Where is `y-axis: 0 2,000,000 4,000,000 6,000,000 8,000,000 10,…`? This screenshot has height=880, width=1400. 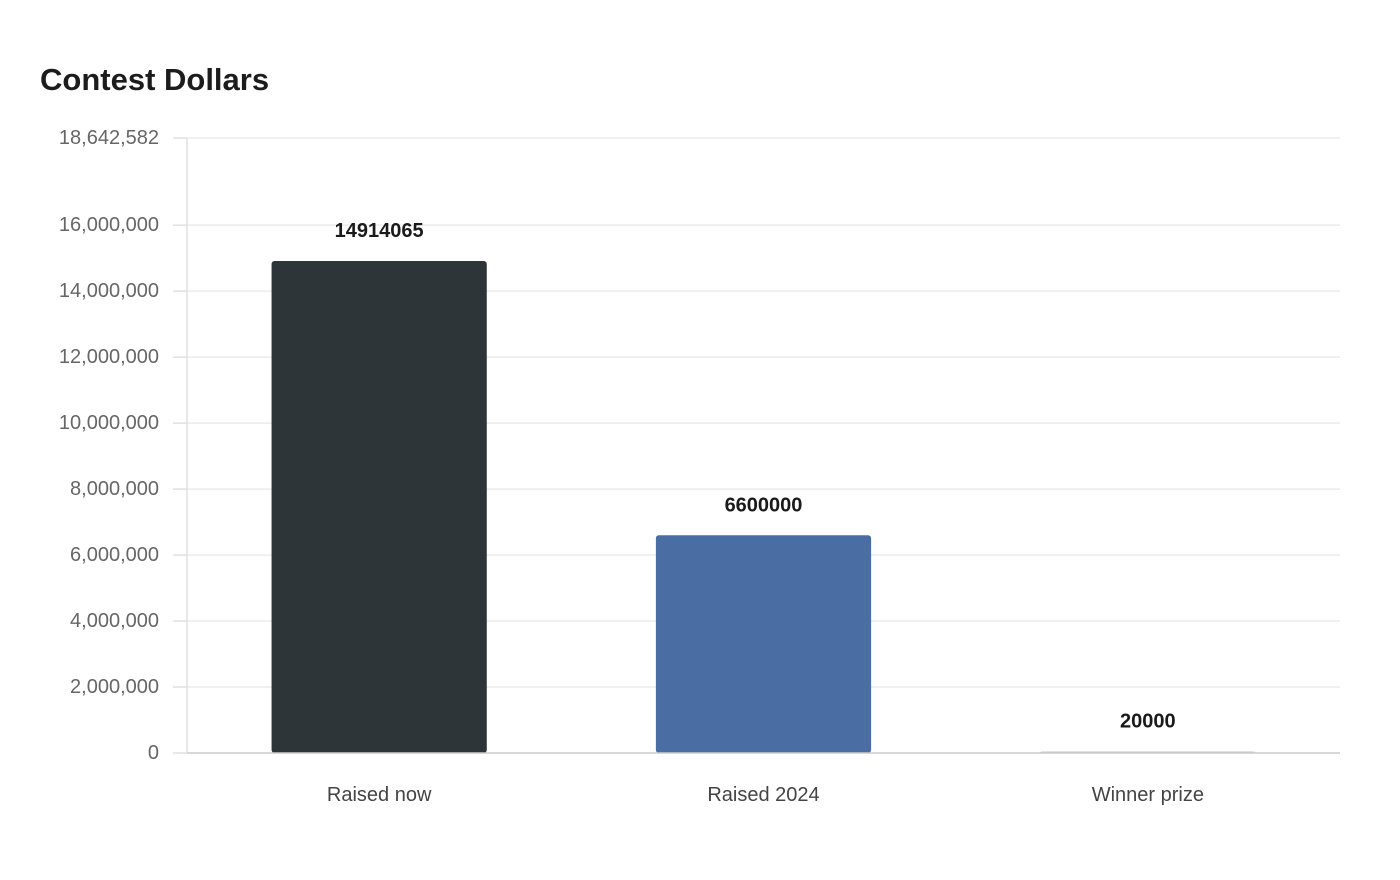 y-axis: 0 2,000,000 4,000,000 6,000,000 8,000,000 10,… is located at coordinates (123, 445).